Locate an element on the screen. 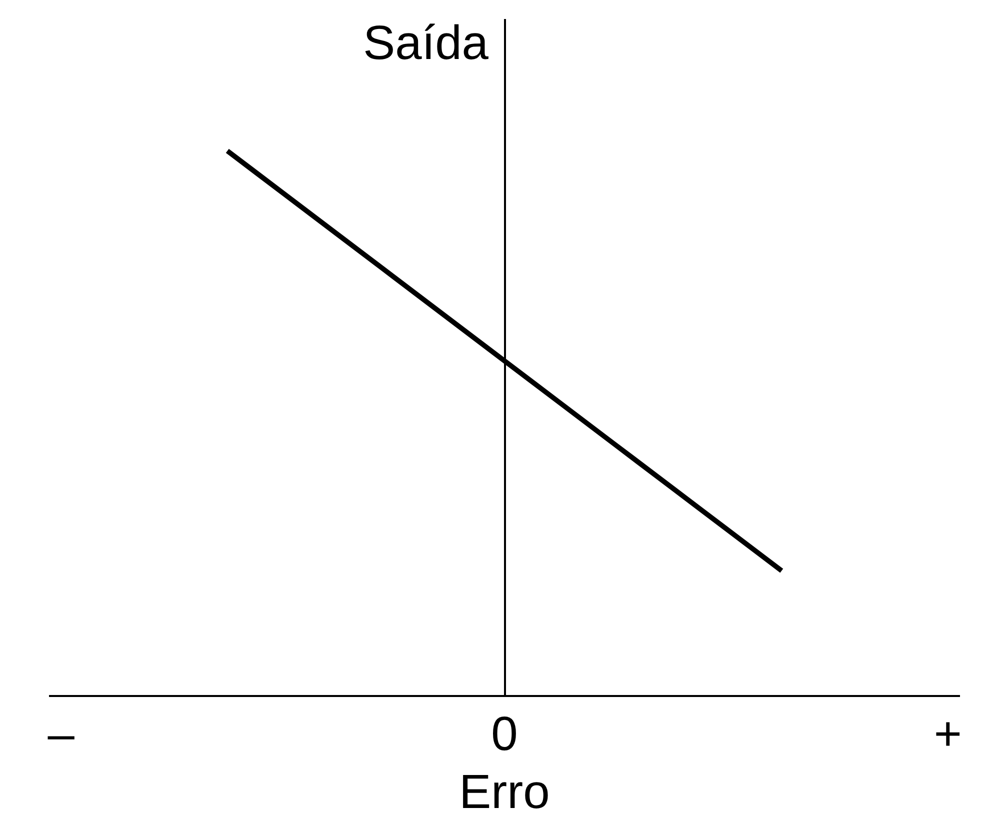 This screenshot has height=813, width=985. x-tick-label: 0 is located at coordinates (504, 734).